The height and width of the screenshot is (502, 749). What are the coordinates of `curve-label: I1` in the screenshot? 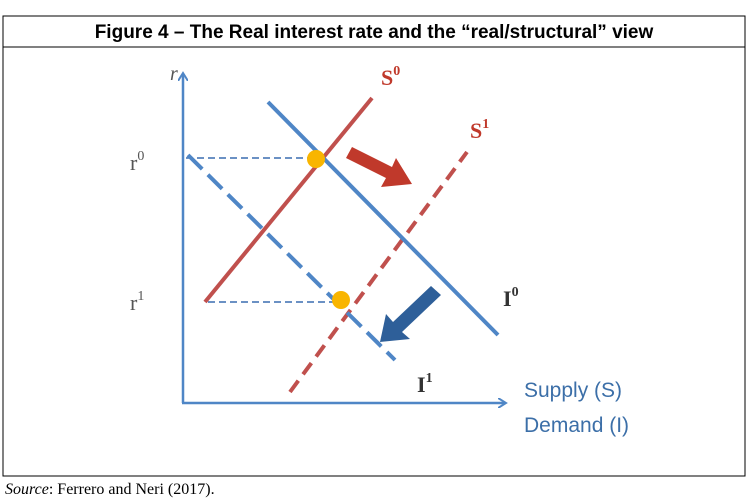 It's located at (425, 384).